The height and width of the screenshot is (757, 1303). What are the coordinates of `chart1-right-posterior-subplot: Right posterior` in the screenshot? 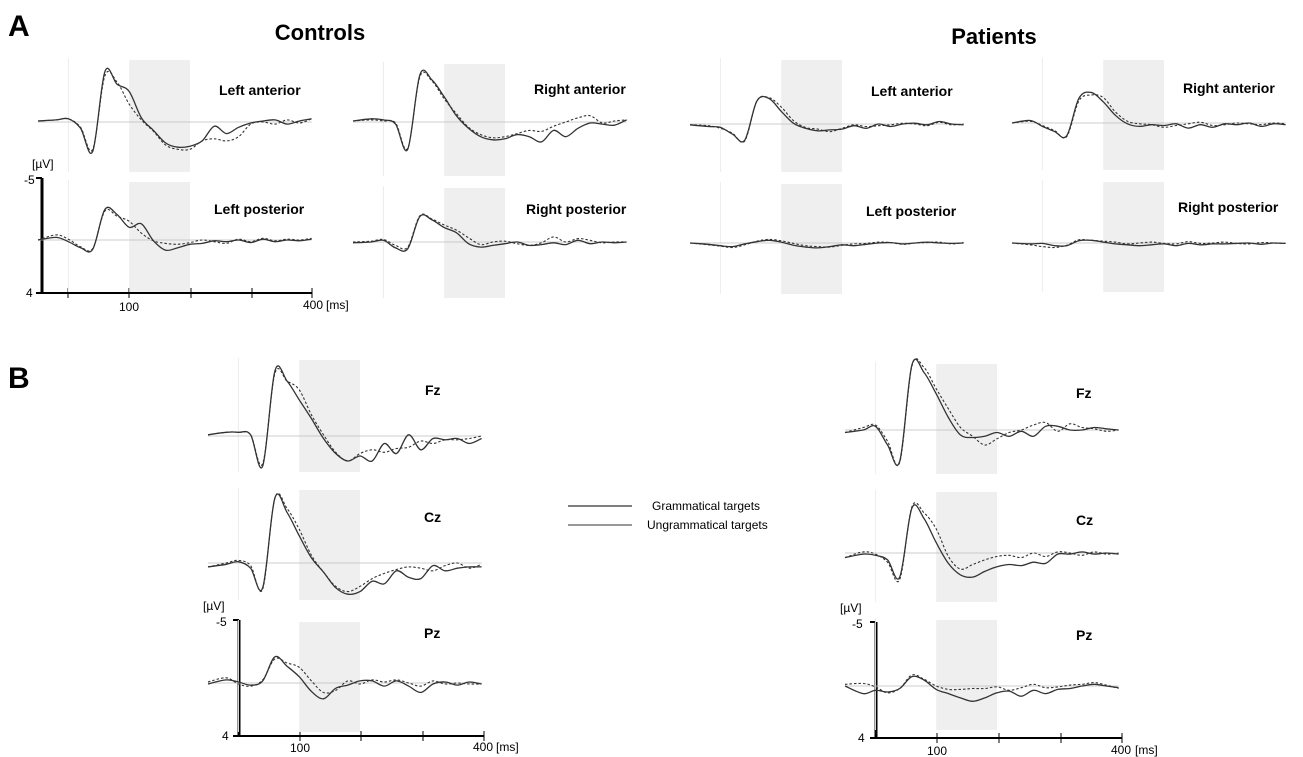 It's located at (1148, 236).